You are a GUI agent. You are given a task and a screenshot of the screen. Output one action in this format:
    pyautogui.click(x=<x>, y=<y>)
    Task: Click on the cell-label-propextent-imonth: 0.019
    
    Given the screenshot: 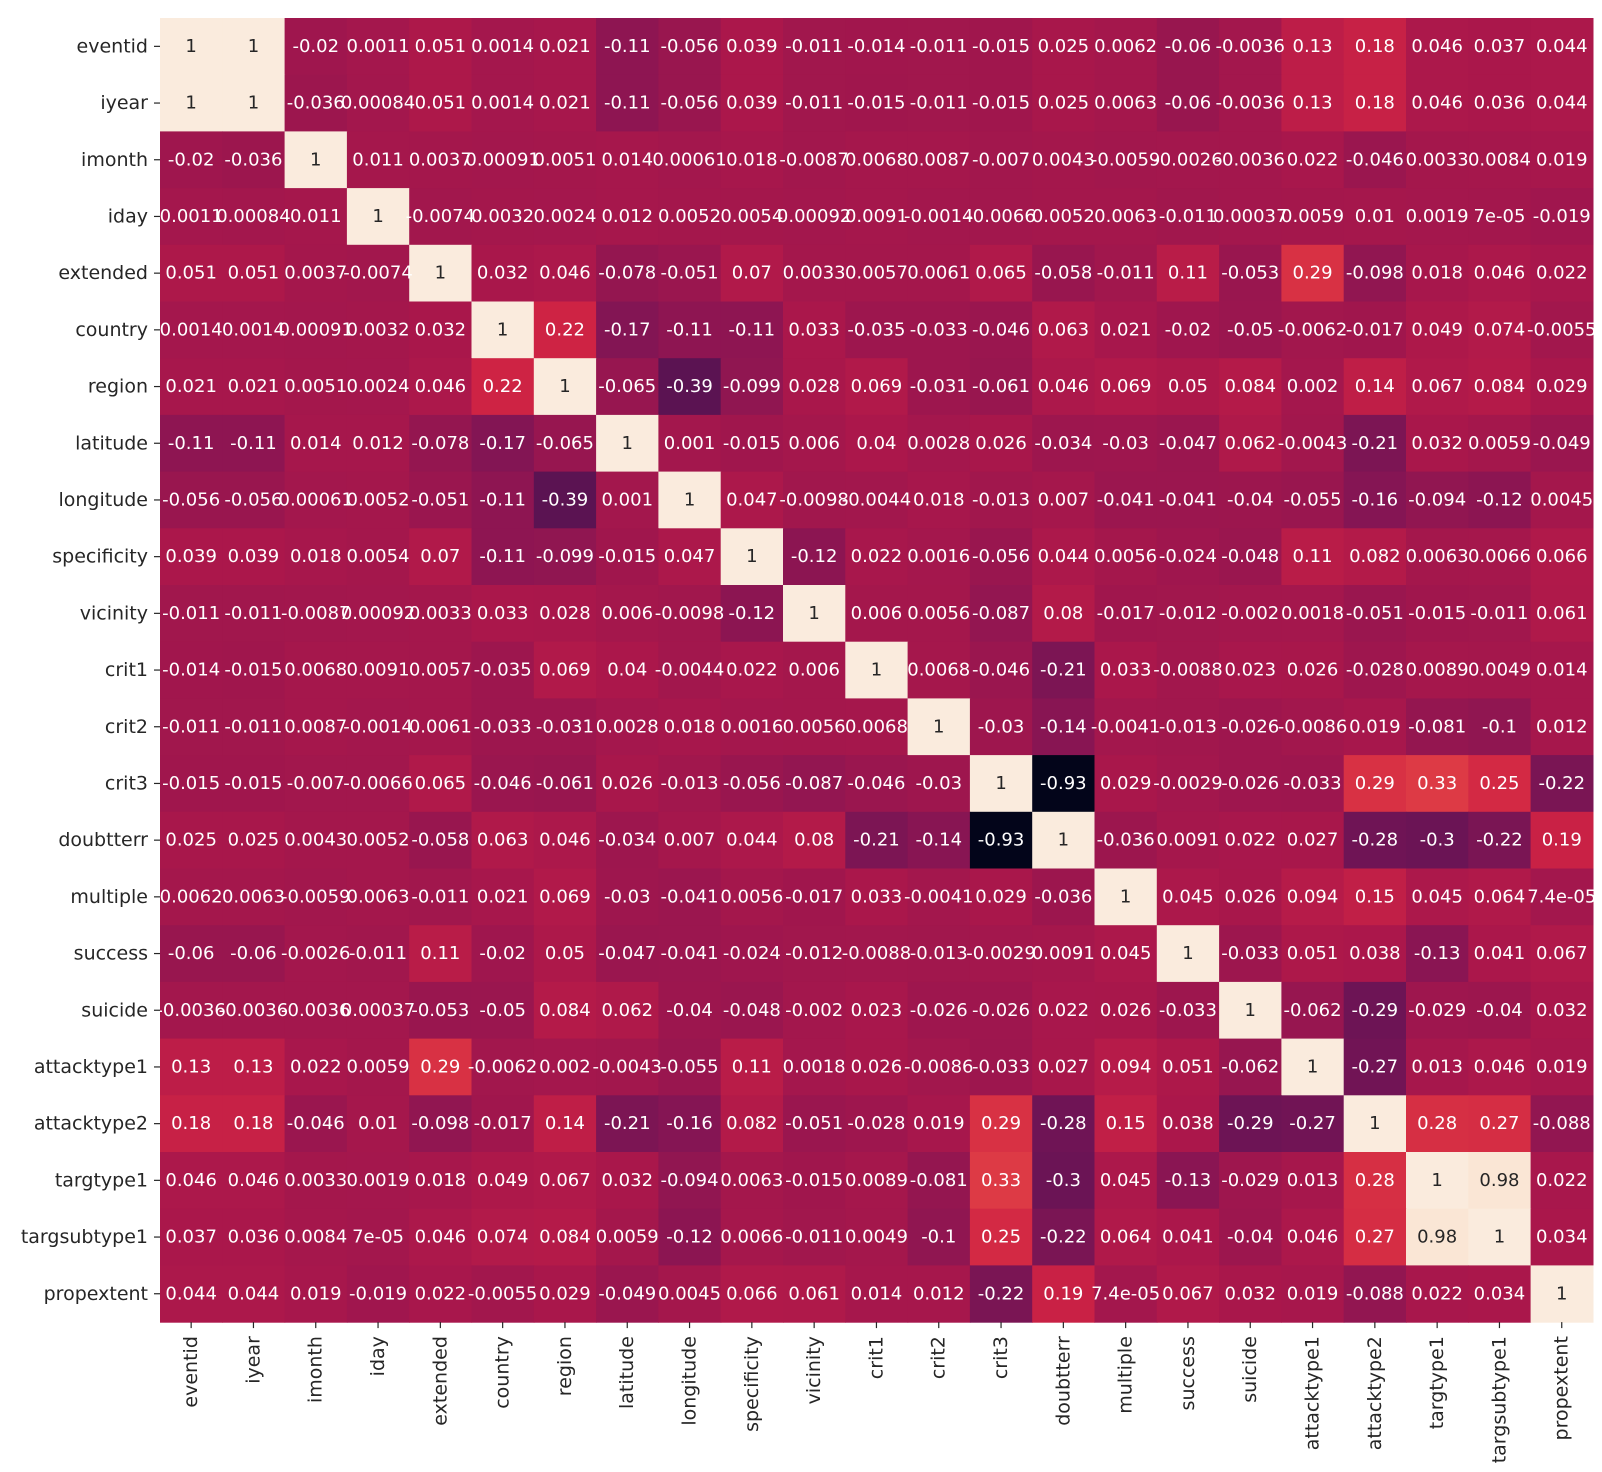 What is the action you would take?
    pyautogui.click(x=316, y=1293)
    